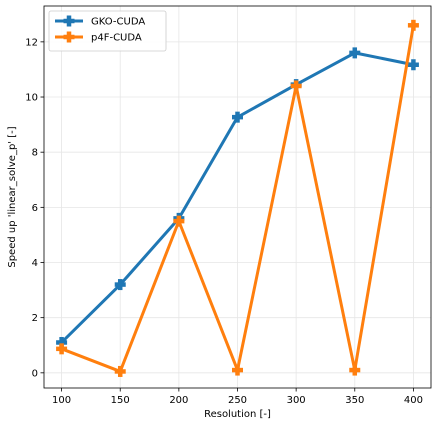  What do you see at coordinates (31, 98) in the screenshot?
I see `y-tick-label: 10` at bounding box center [31, 98].